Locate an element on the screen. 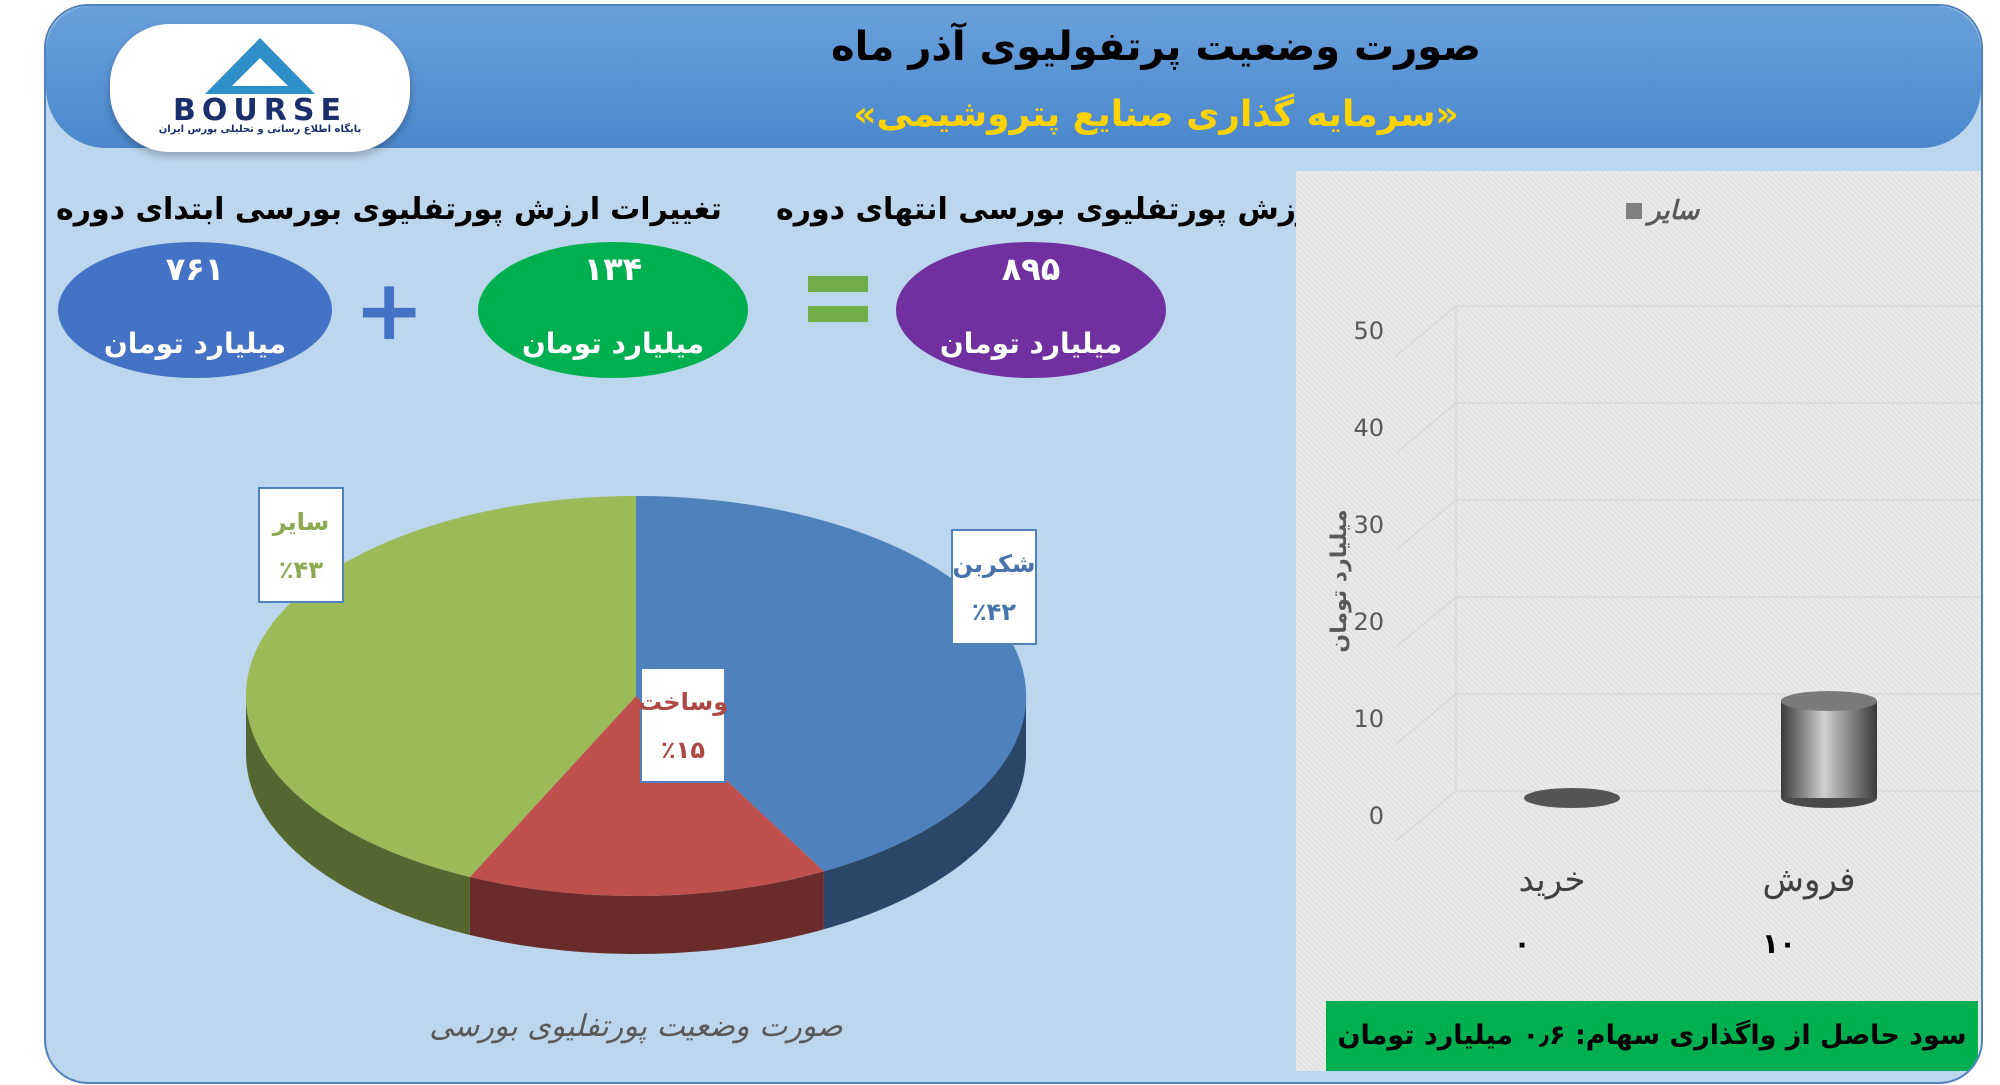  pie-label-2: سایر ٪۴۳ is located at coordinates (301, 545).